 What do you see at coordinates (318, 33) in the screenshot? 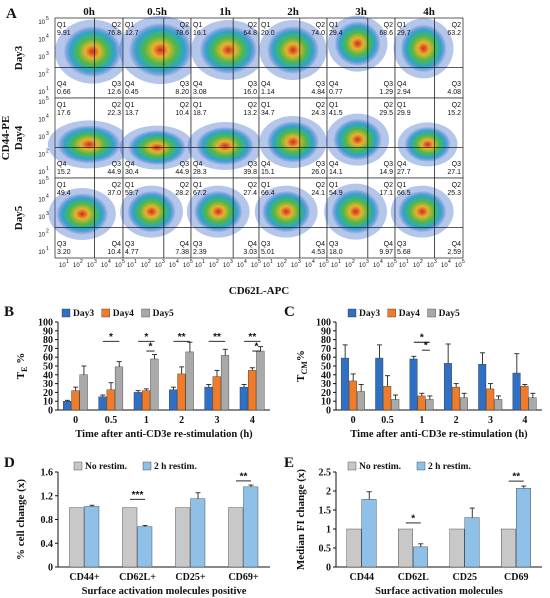
I see `quadrant-value: 74.0` at bounding box center [318, 33].